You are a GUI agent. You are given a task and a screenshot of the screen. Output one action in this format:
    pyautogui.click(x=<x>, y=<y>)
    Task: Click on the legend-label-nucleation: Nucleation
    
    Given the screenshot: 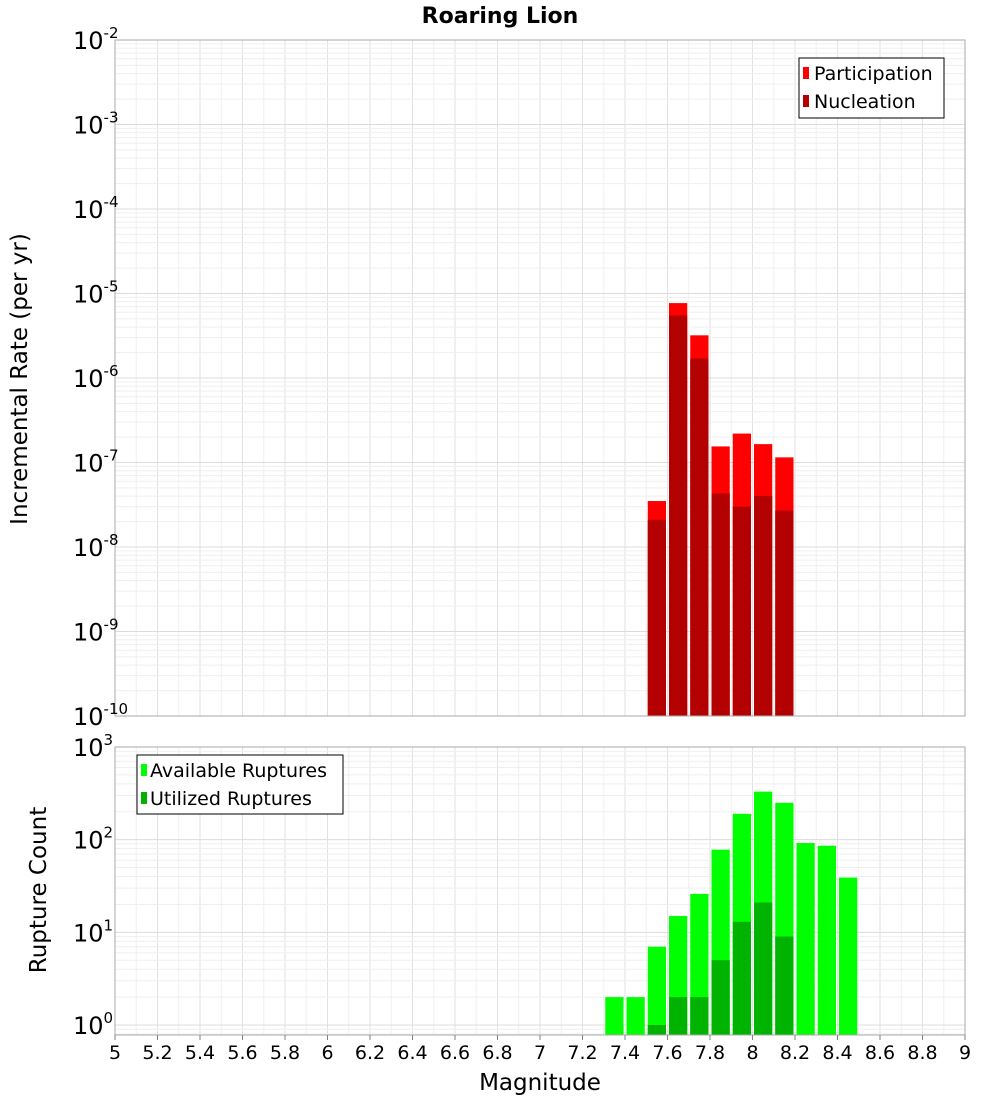 What is the action you would take?
    pyautogui.click(x=865, y=102)
    